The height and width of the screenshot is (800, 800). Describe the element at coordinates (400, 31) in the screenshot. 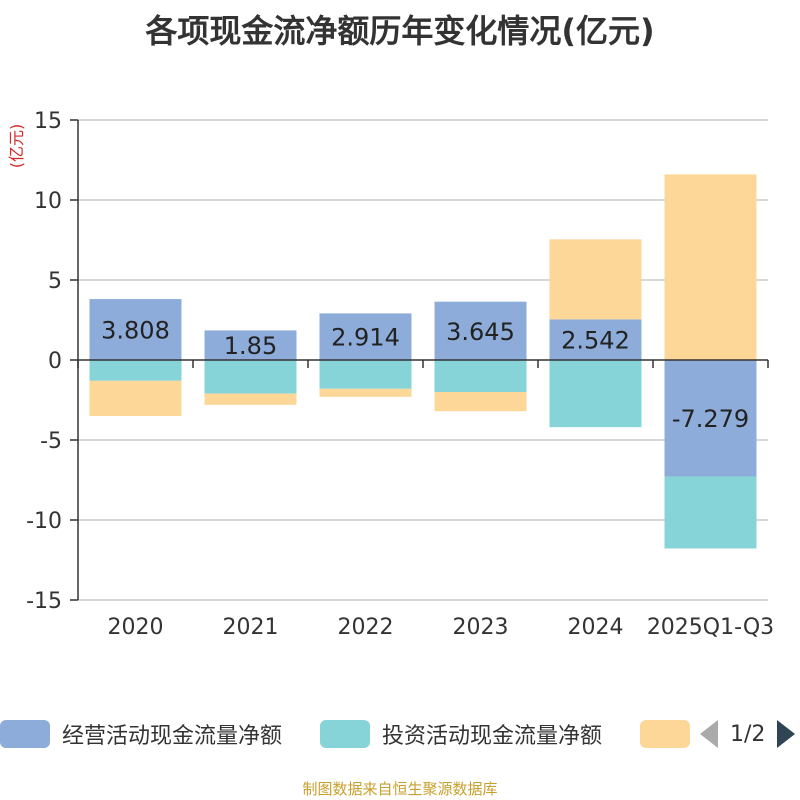

I see `chart-title: 各项现金流净额历年变化情况(亿元)` at that location.